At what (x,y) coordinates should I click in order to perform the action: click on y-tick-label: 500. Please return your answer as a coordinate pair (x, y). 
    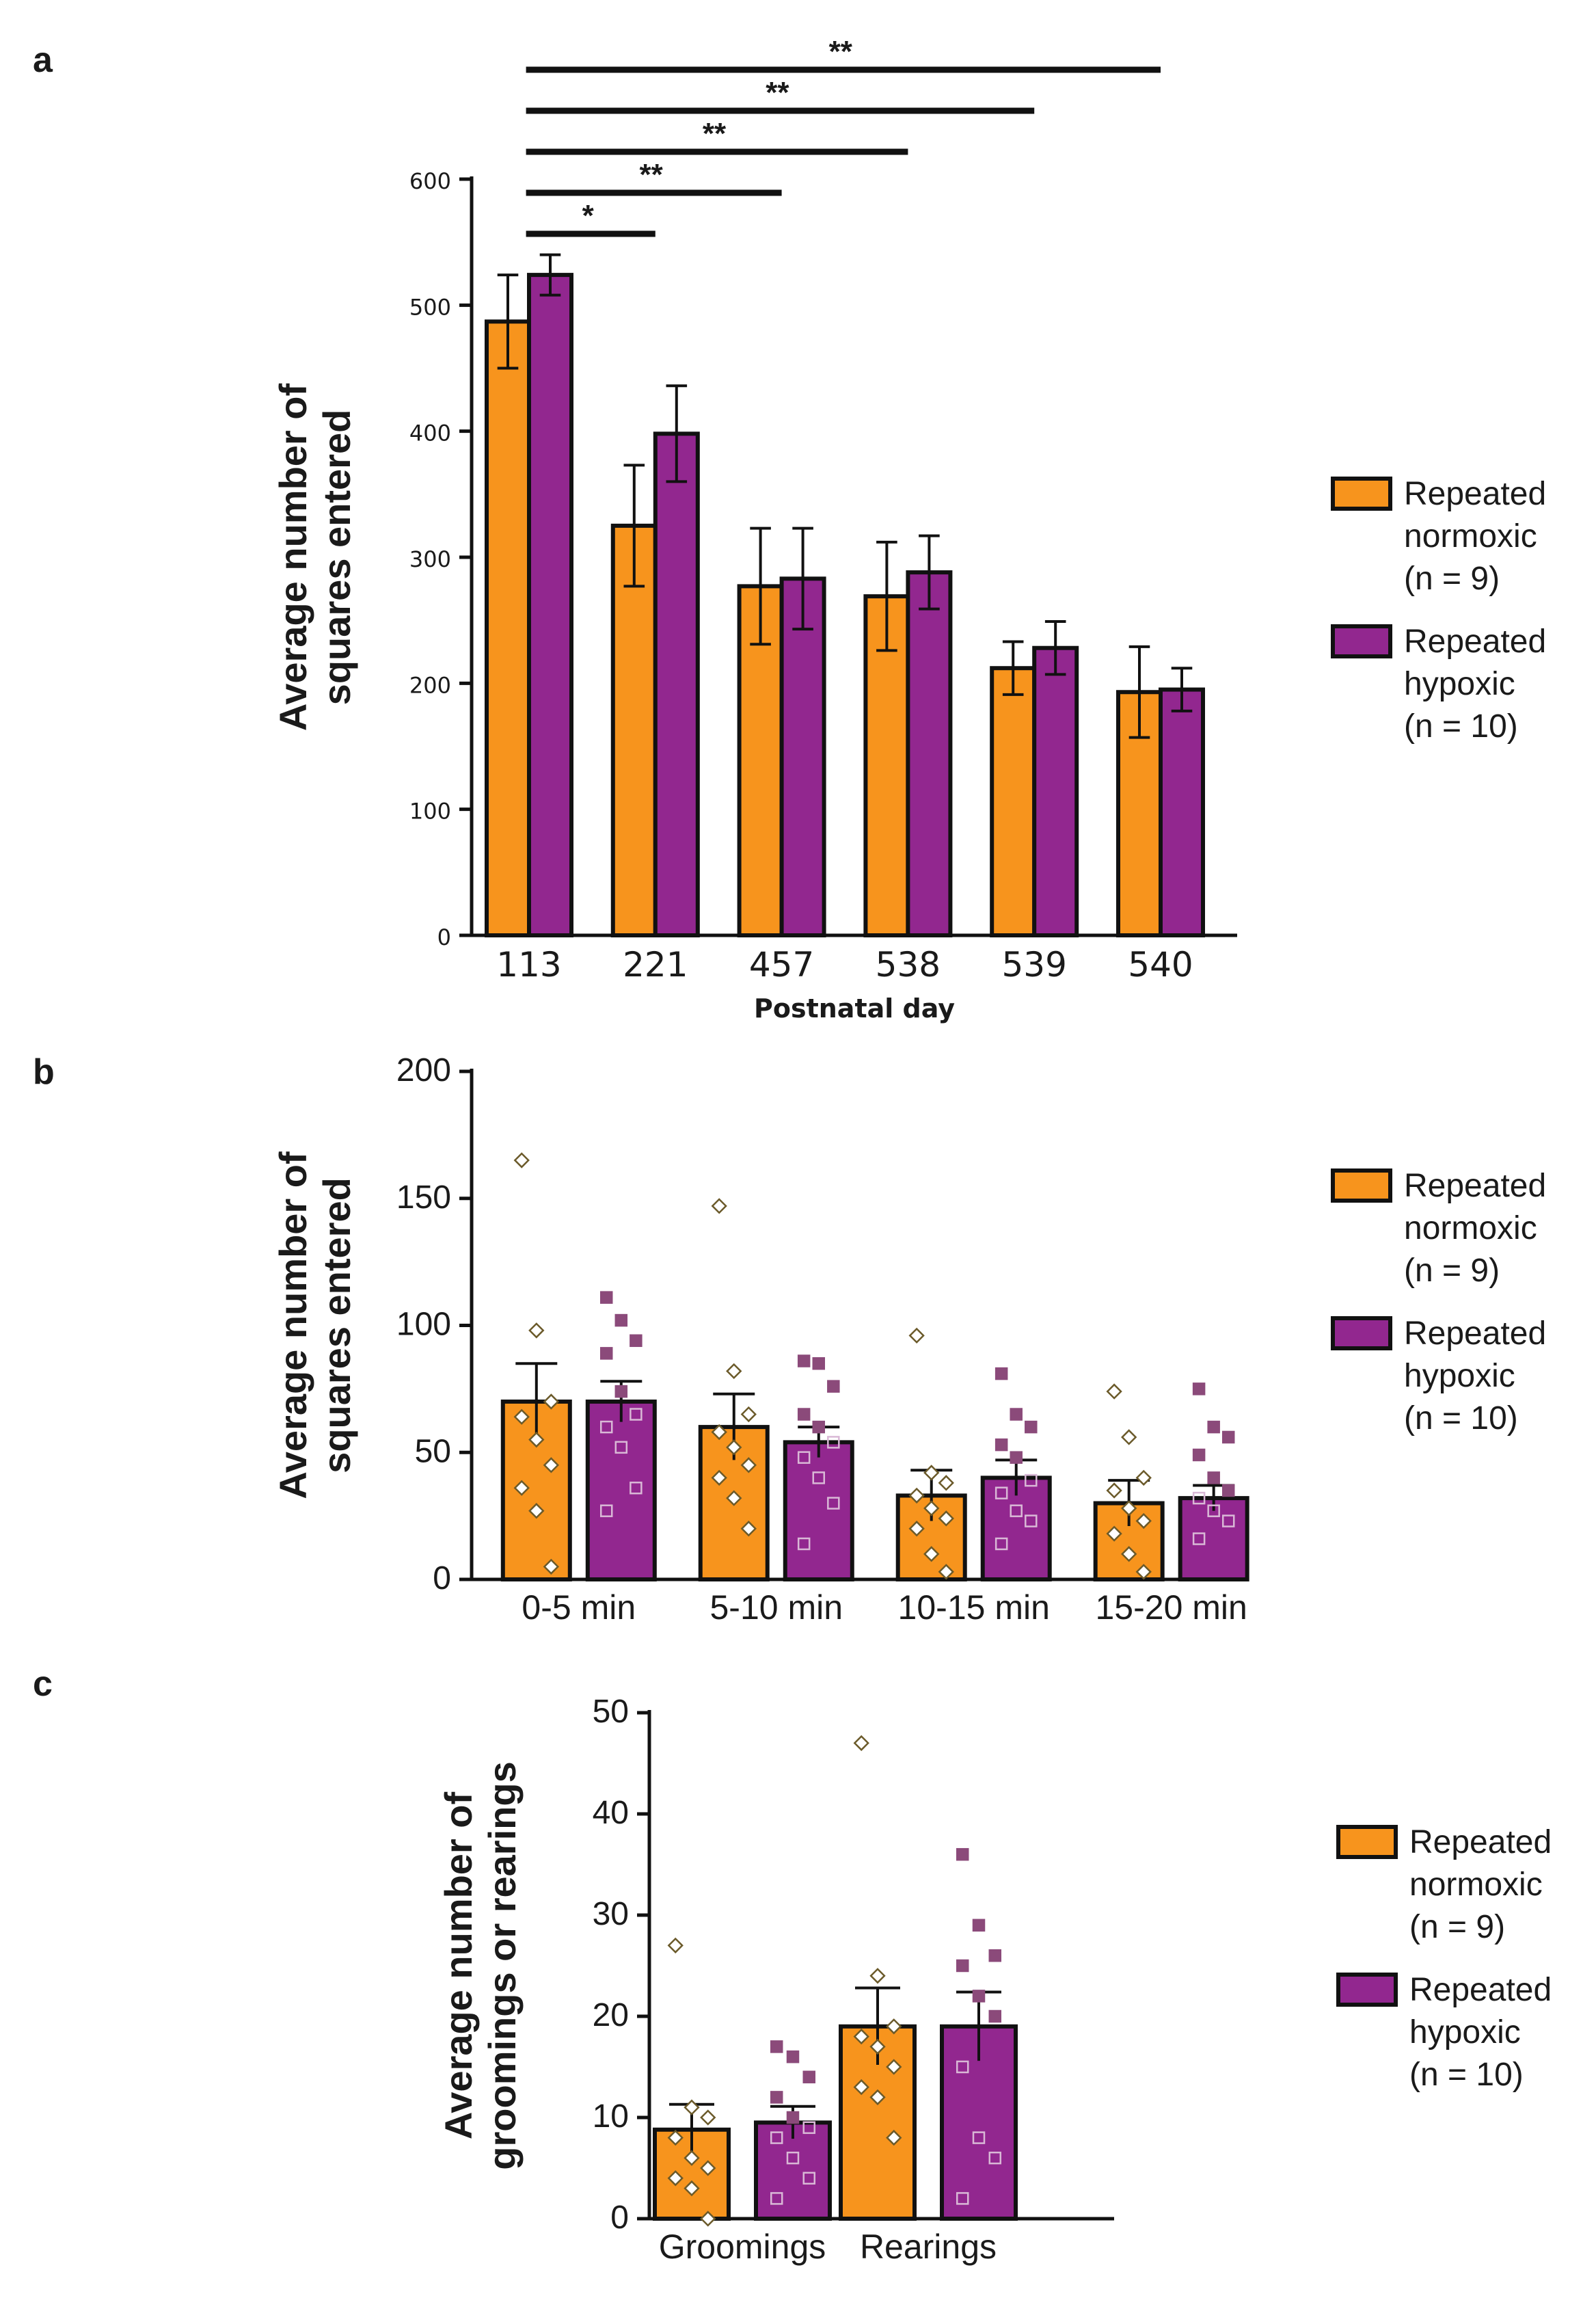
    Looking at the image, I should click on (430, 307).